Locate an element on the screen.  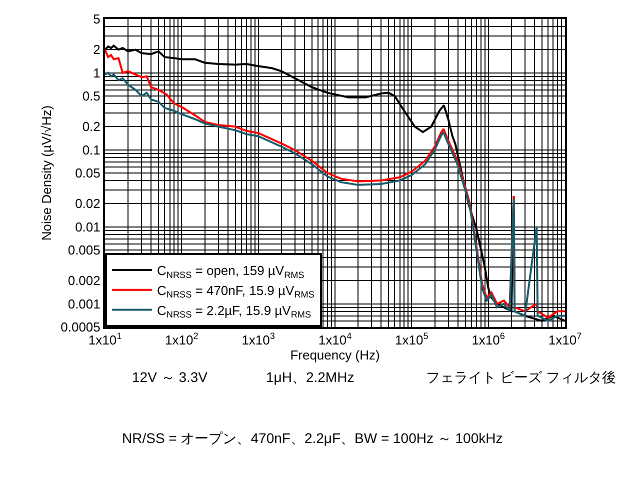
y-tick-label: 0.2 is located at coordinates (91, 126).